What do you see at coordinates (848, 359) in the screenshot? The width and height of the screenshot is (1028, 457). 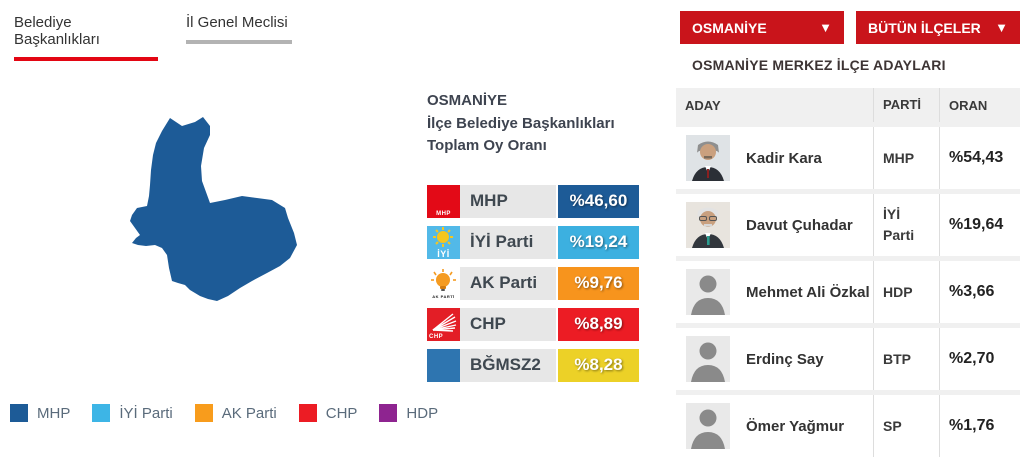 I see `candidate-row: Erdinç Say BTP %2,70` at bounding box center [848, 359].